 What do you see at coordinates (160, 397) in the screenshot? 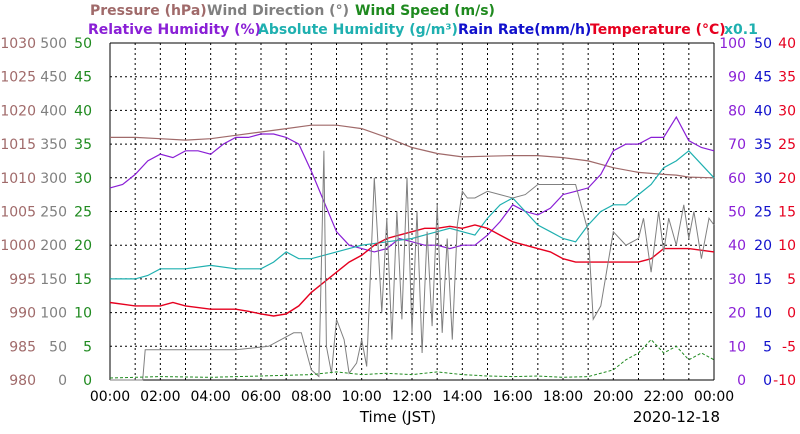
I see `x-tick-label: 02:00` at bounding box center [160, 397].